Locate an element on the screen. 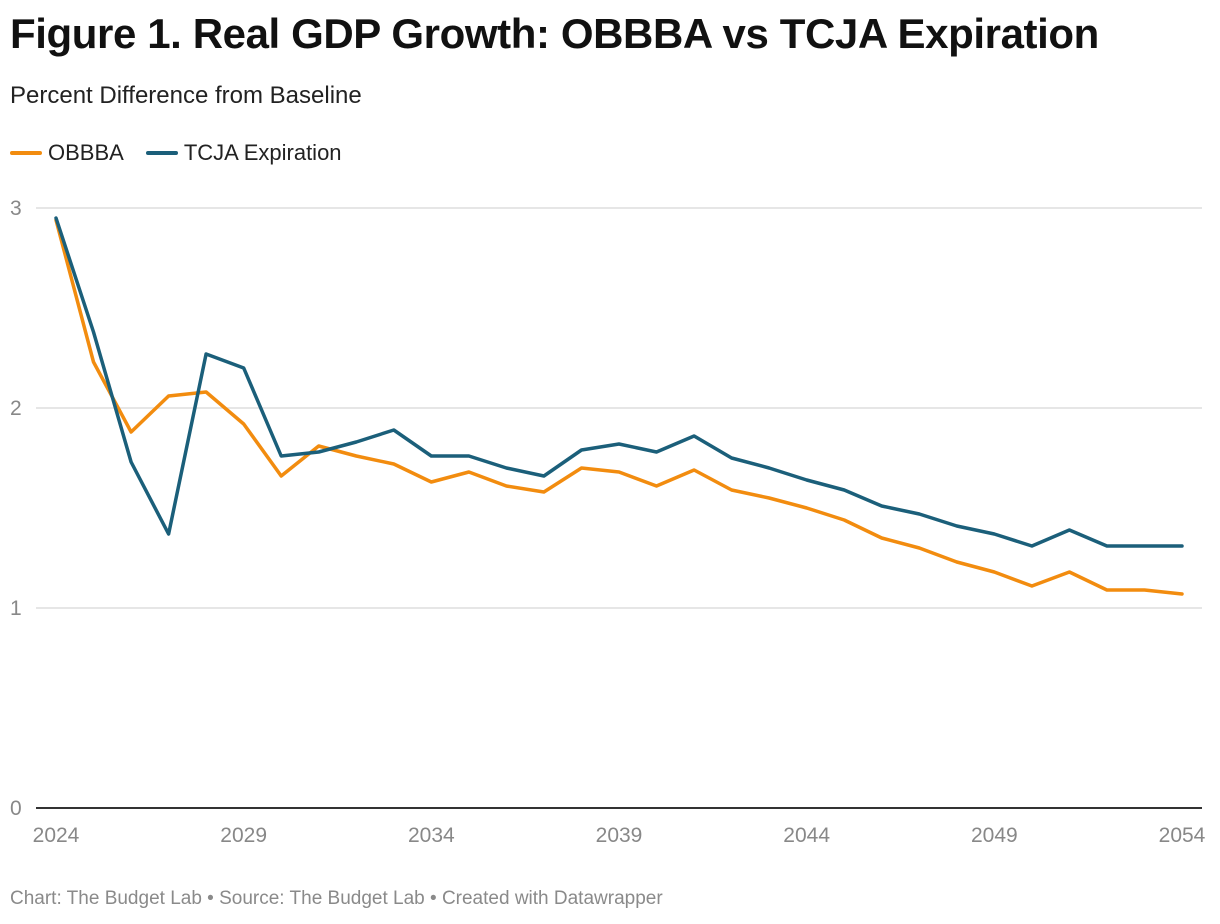 The width and height of the screenshot is (1220, 924). legend-label-tcja: TCJA Expiration is located at coordinates (262, 152).